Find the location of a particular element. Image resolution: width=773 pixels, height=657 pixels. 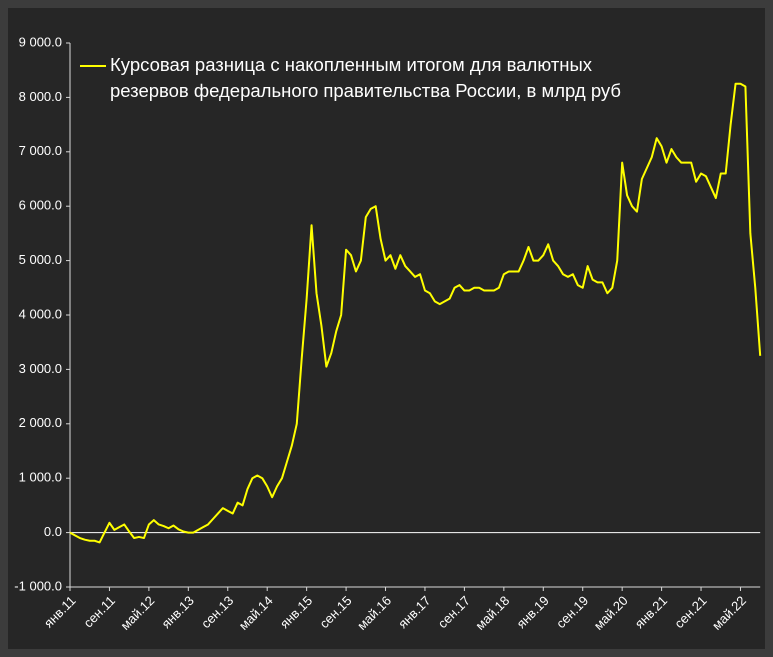

y-tick-label: 0.0 is located at coordinates (53, 531).